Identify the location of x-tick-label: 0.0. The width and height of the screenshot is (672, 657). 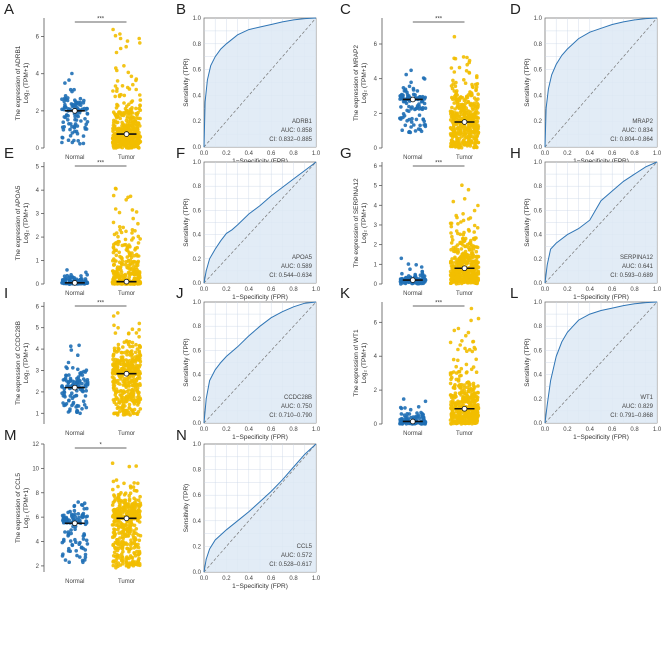
(545, 430).